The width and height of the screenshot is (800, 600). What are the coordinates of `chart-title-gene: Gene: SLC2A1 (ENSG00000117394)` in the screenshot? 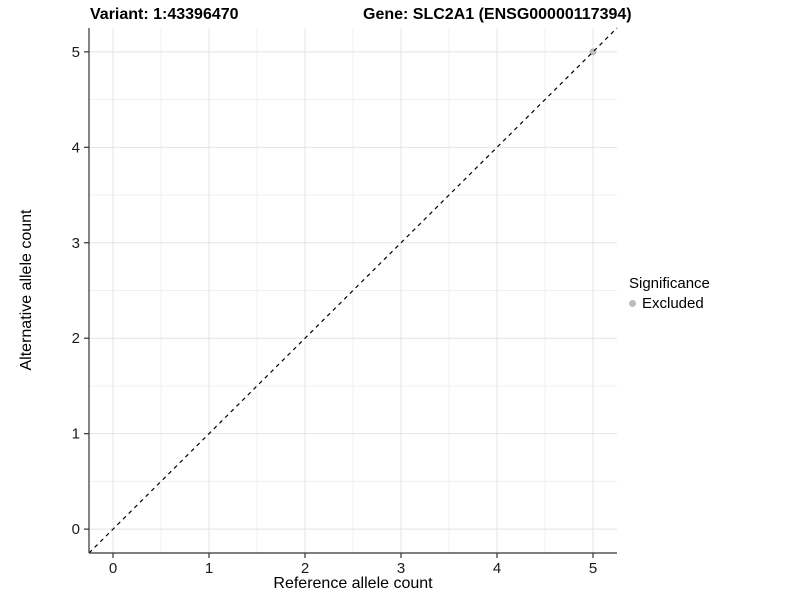 It's located at (497, 14).